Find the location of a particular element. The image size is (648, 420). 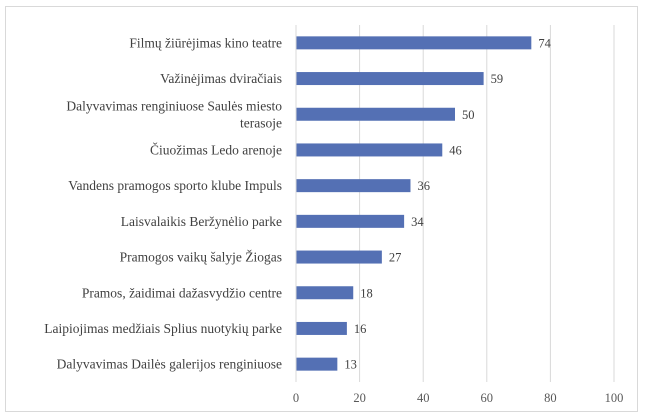

data-label: 18 is located at coordinates (366, 293).